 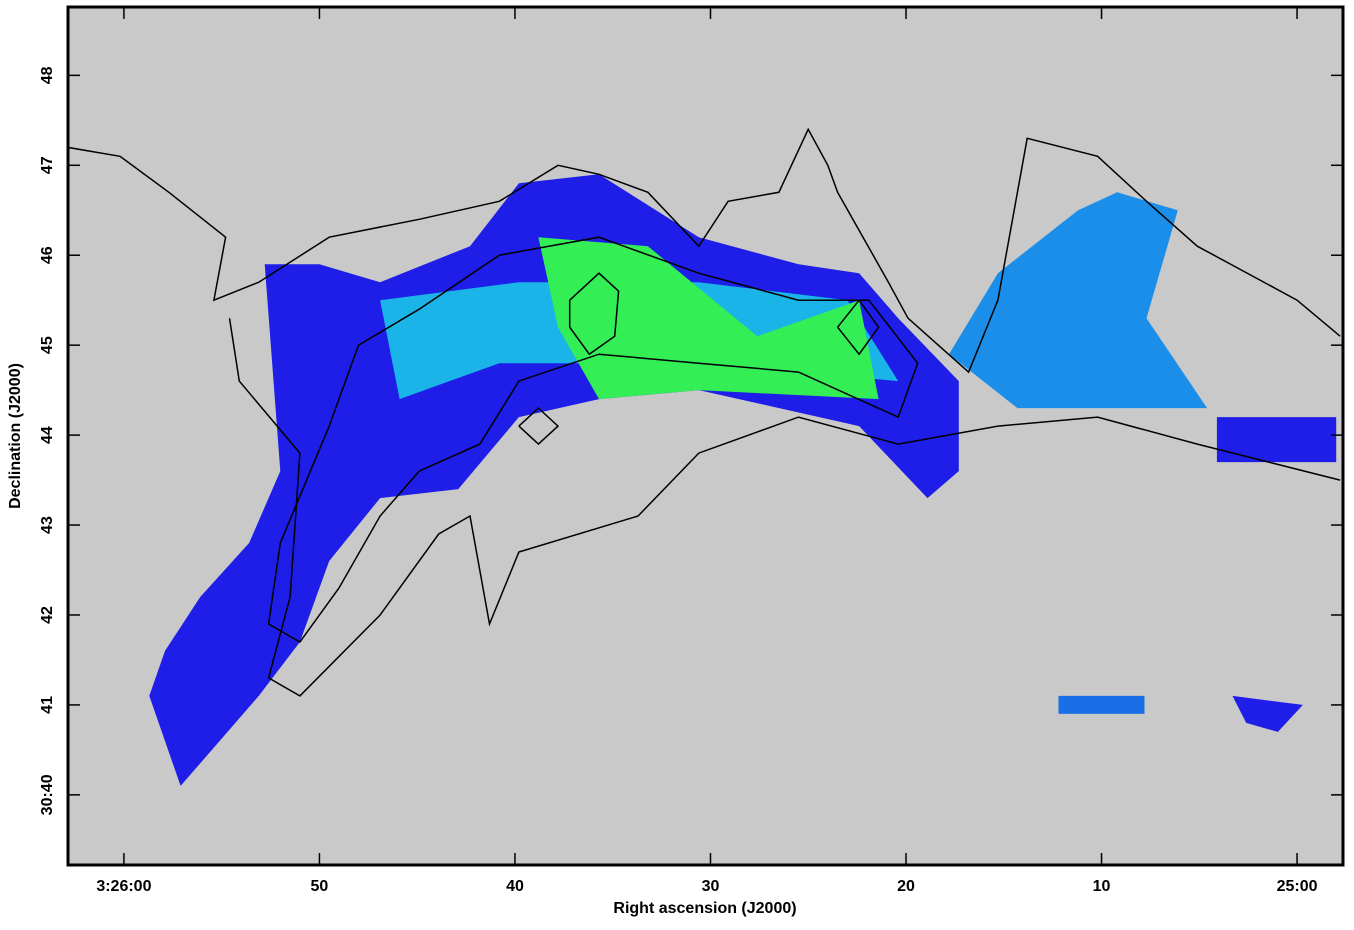 I want to click on x-tick-label: 3:26:00, so click(x=123, y=886).